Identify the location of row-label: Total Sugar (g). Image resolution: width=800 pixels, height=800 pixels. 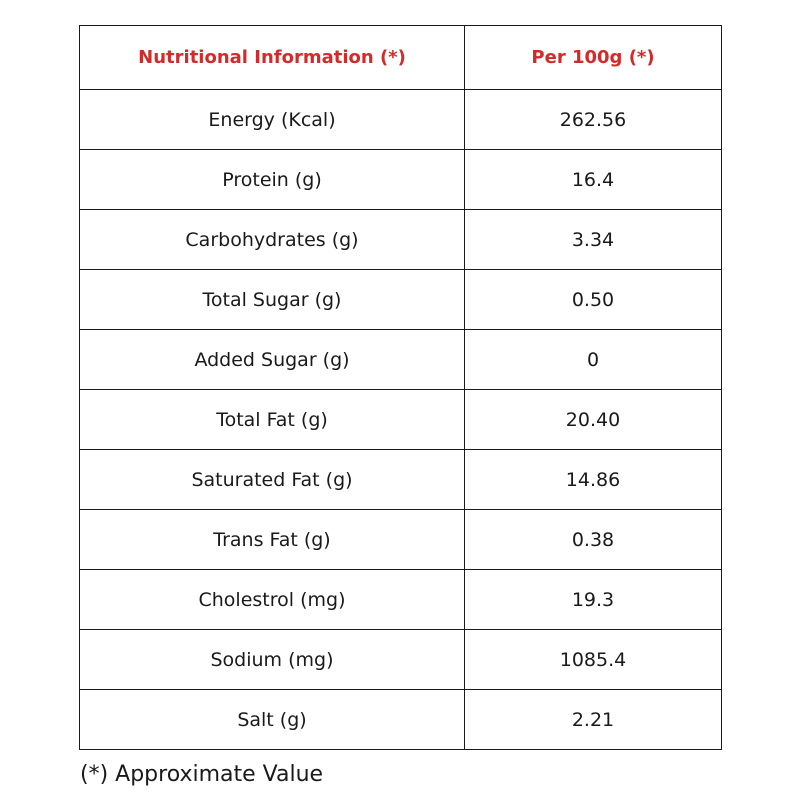
(272, 299).